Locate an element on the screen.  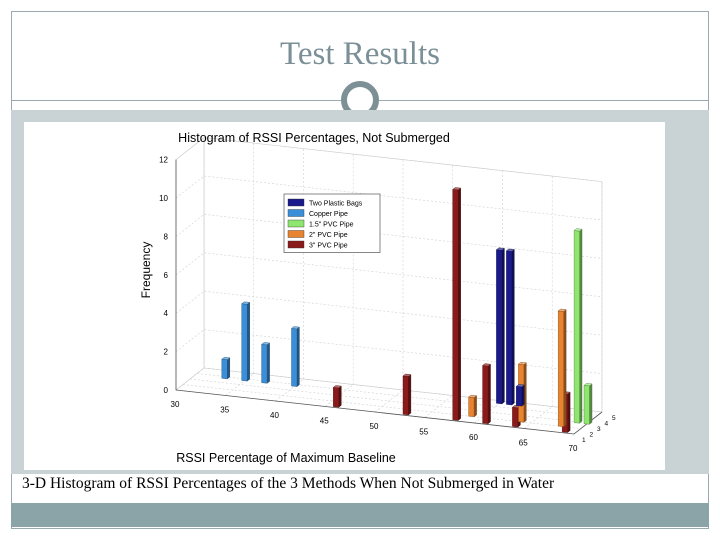
x-tick-label: 55 is located at coordinates (423, 432).